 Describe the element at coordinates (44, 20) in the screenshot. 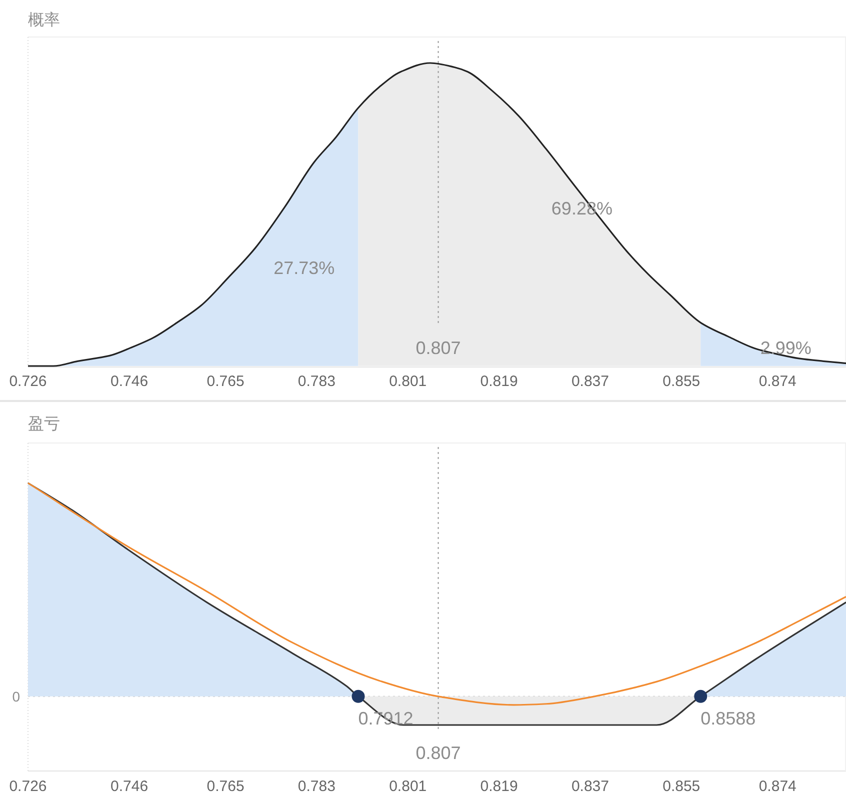

I see `chart-title: 概率` at that location.